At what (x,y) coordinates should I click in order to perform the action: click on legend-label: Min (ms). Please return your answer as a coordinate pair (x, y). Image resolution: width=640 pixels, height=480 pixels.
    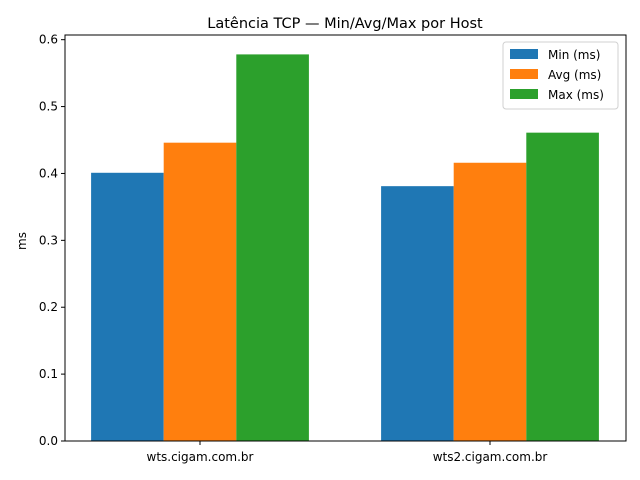
    Looking at the image, I should click on (574, 55).